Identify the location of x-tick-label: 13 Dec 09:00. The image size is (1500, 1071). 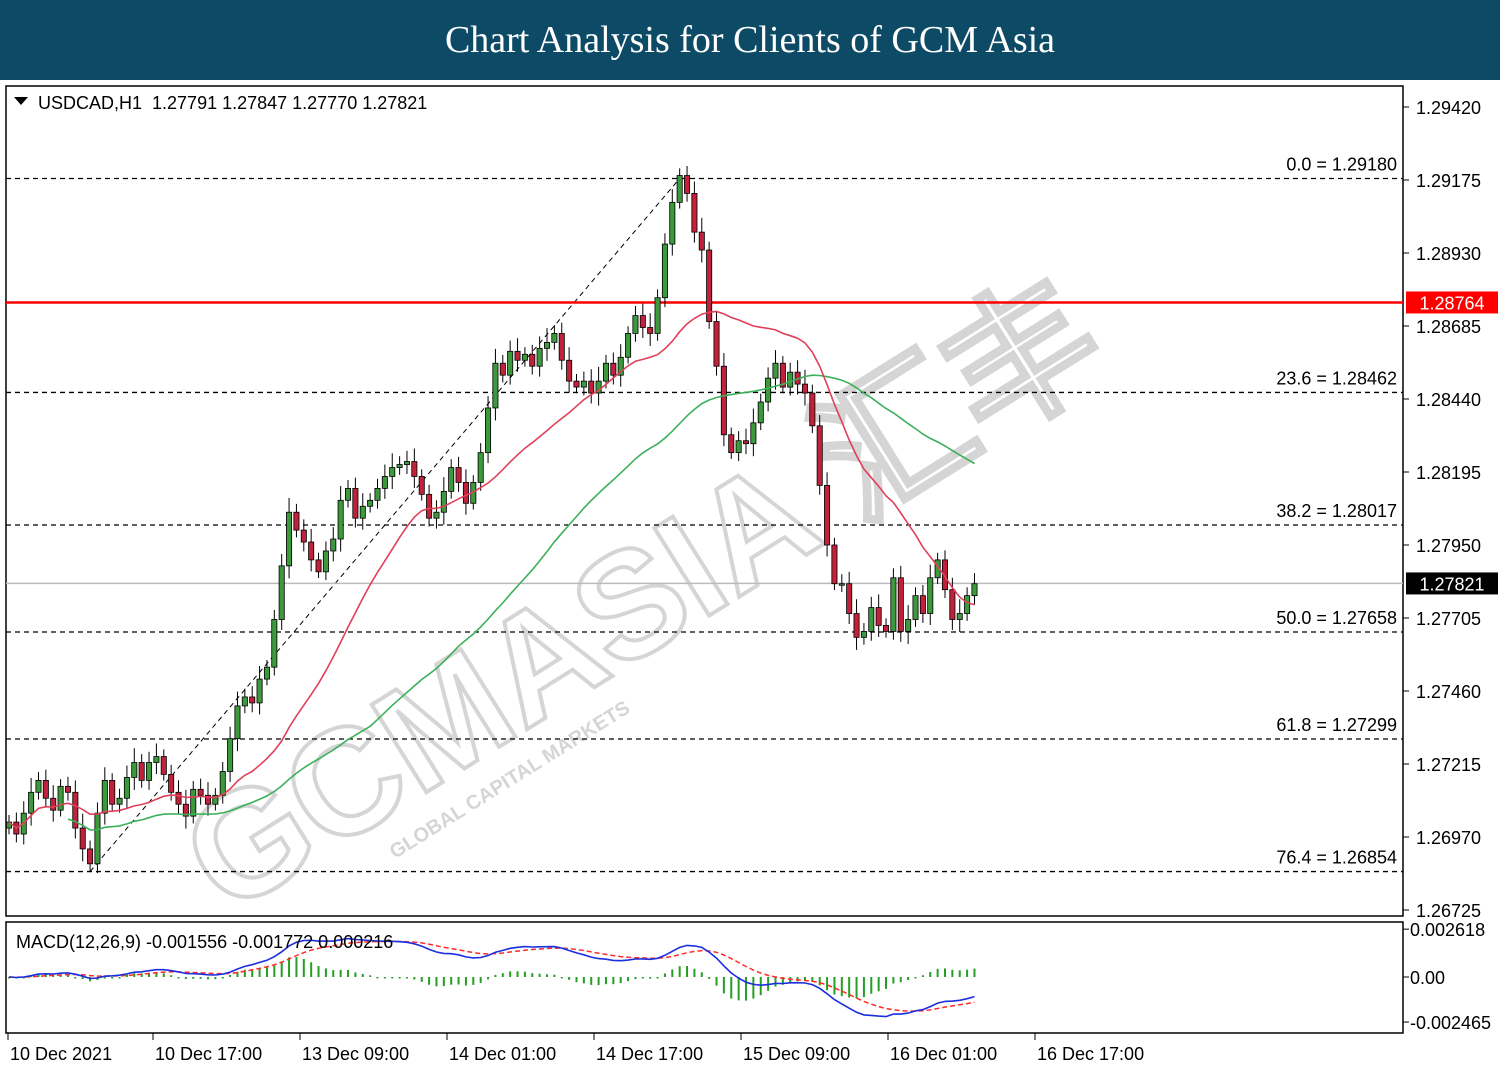
(355, 1054).